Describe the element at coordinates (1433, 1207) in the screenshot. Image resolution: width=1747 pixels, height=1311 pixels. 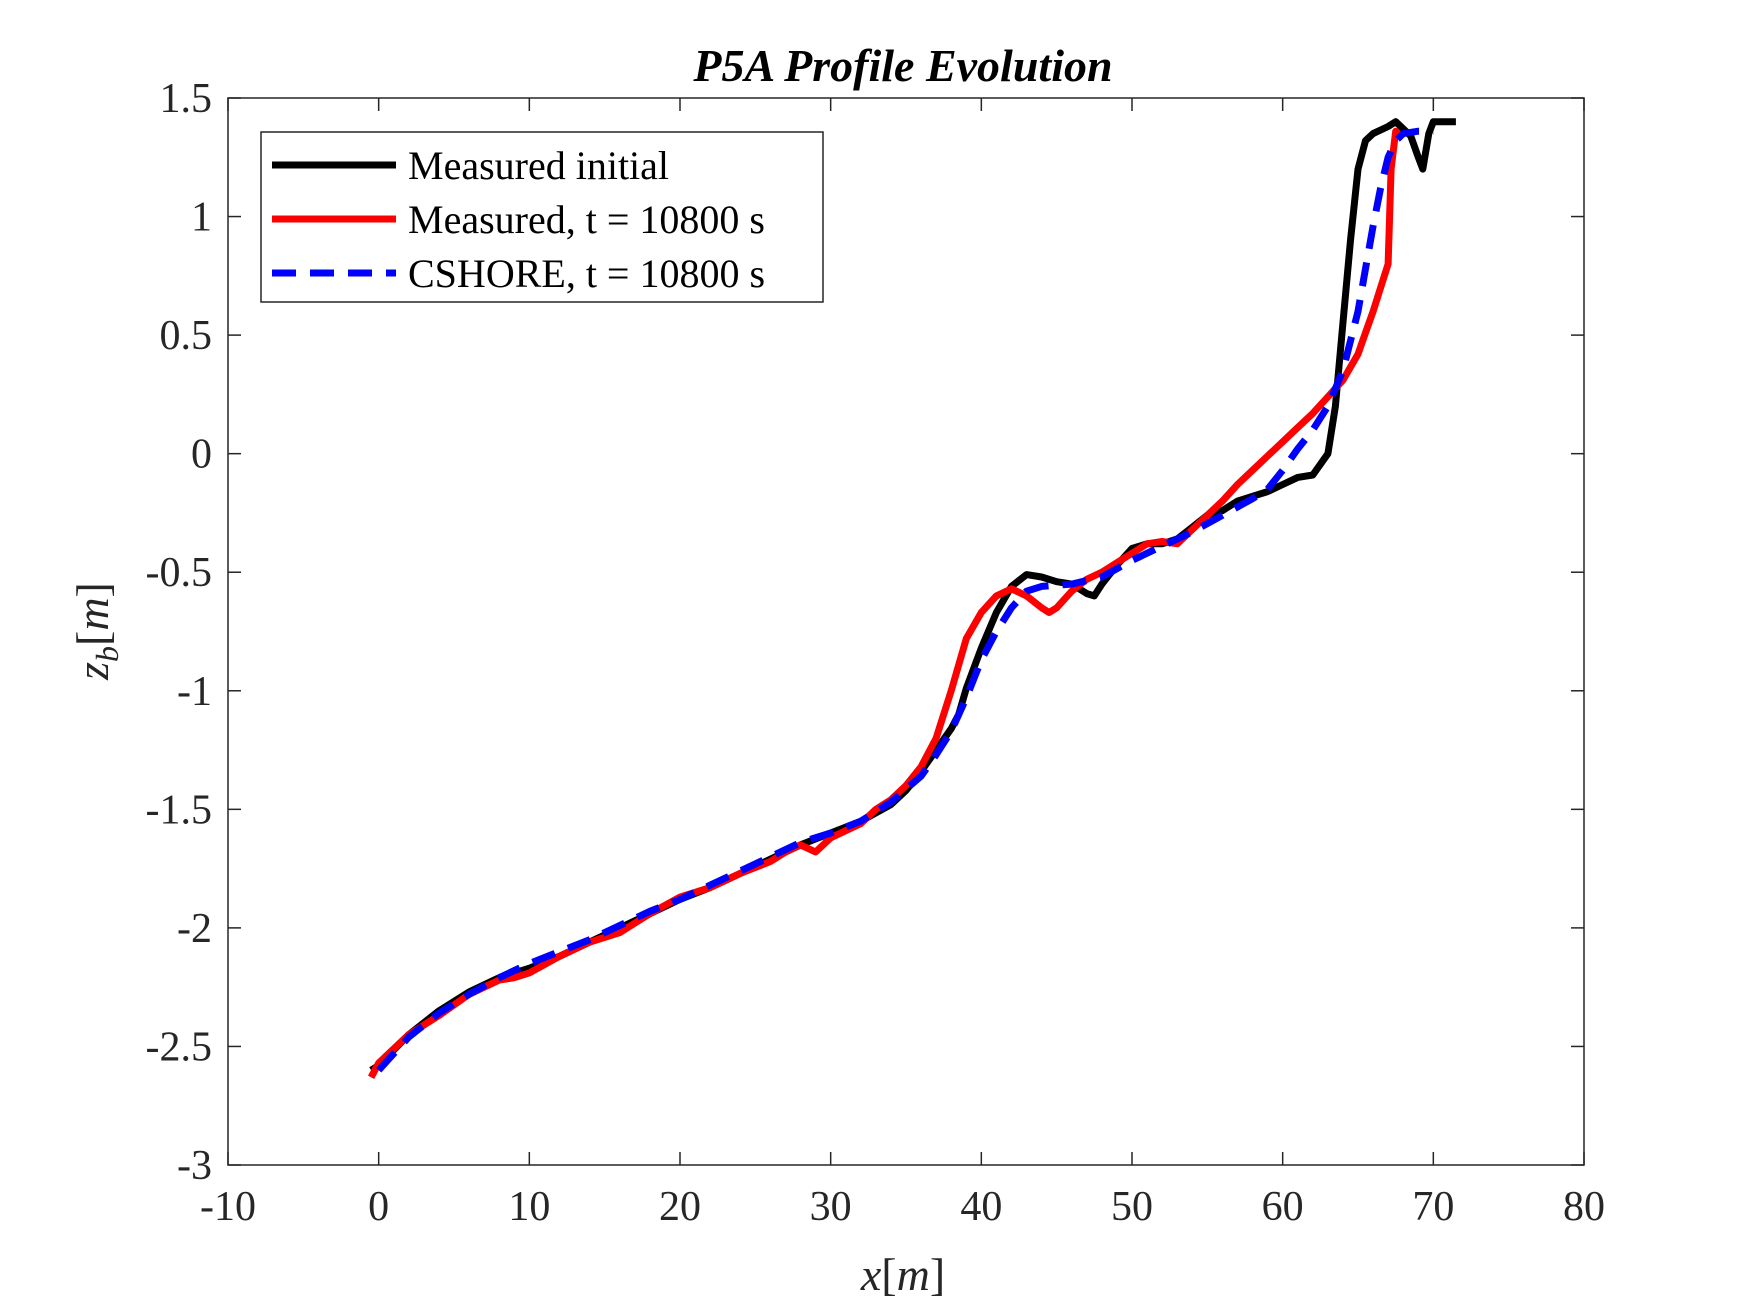
I see `x-tick-label: 70` at that location.